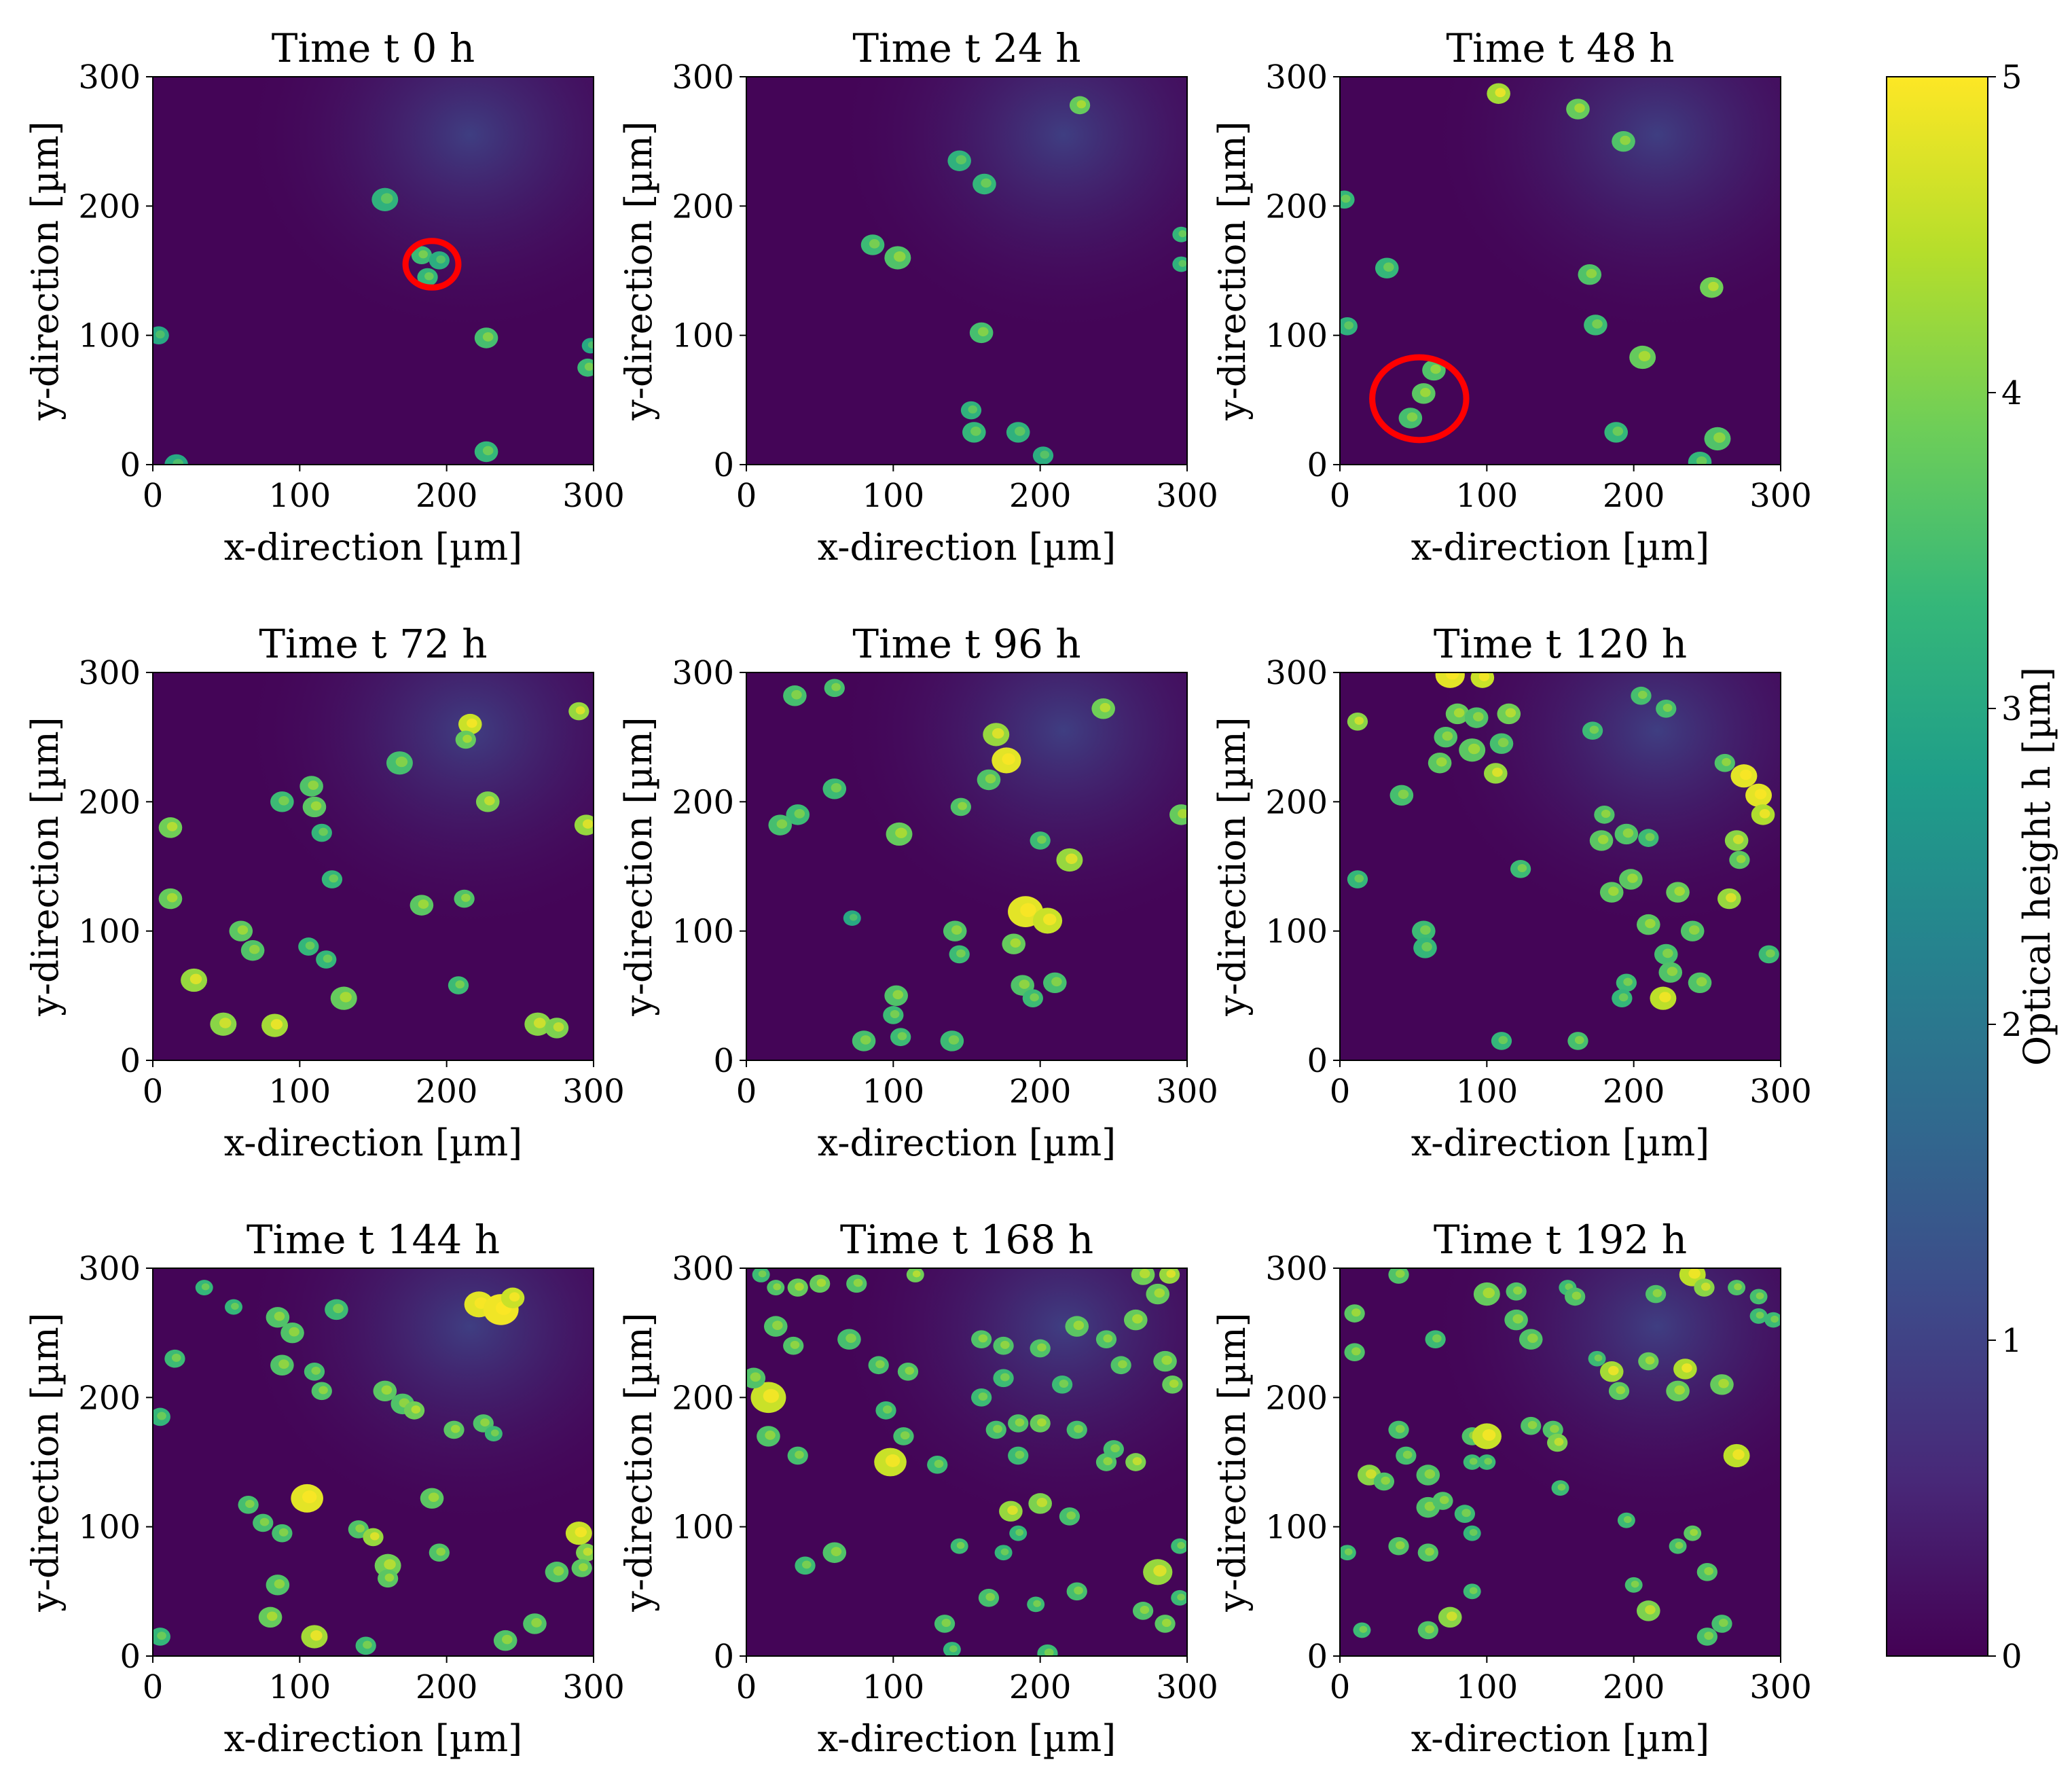  I want to click on y-tick-label: 100, so click(1296, 932).